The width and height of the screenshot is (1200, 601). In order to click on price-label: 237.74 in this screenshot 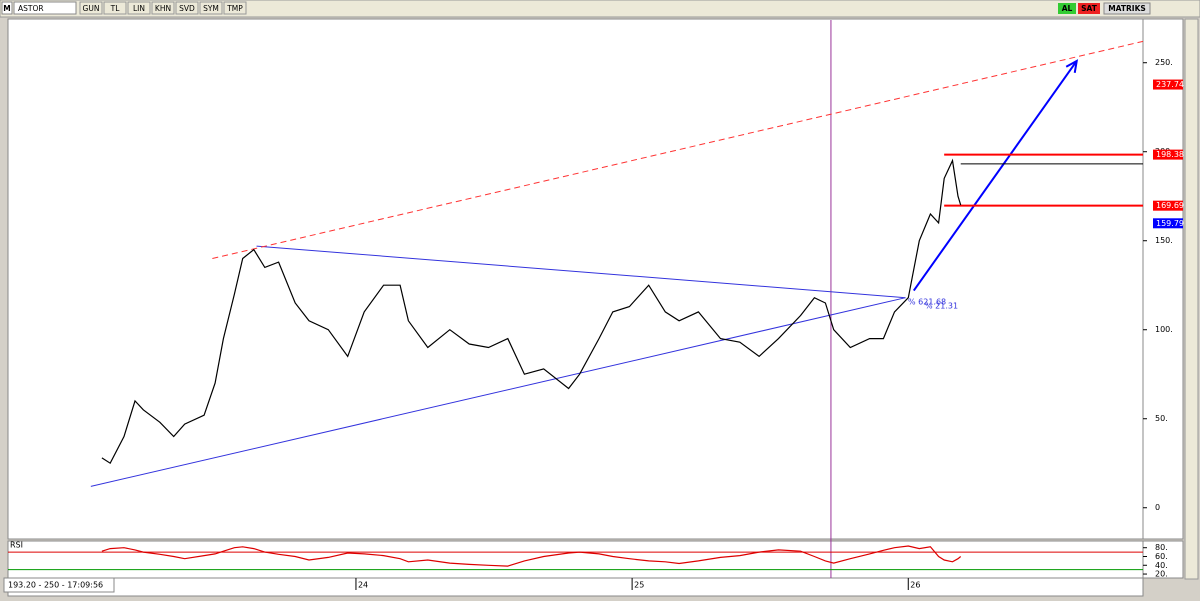, I will do `click(1170, 84)`.